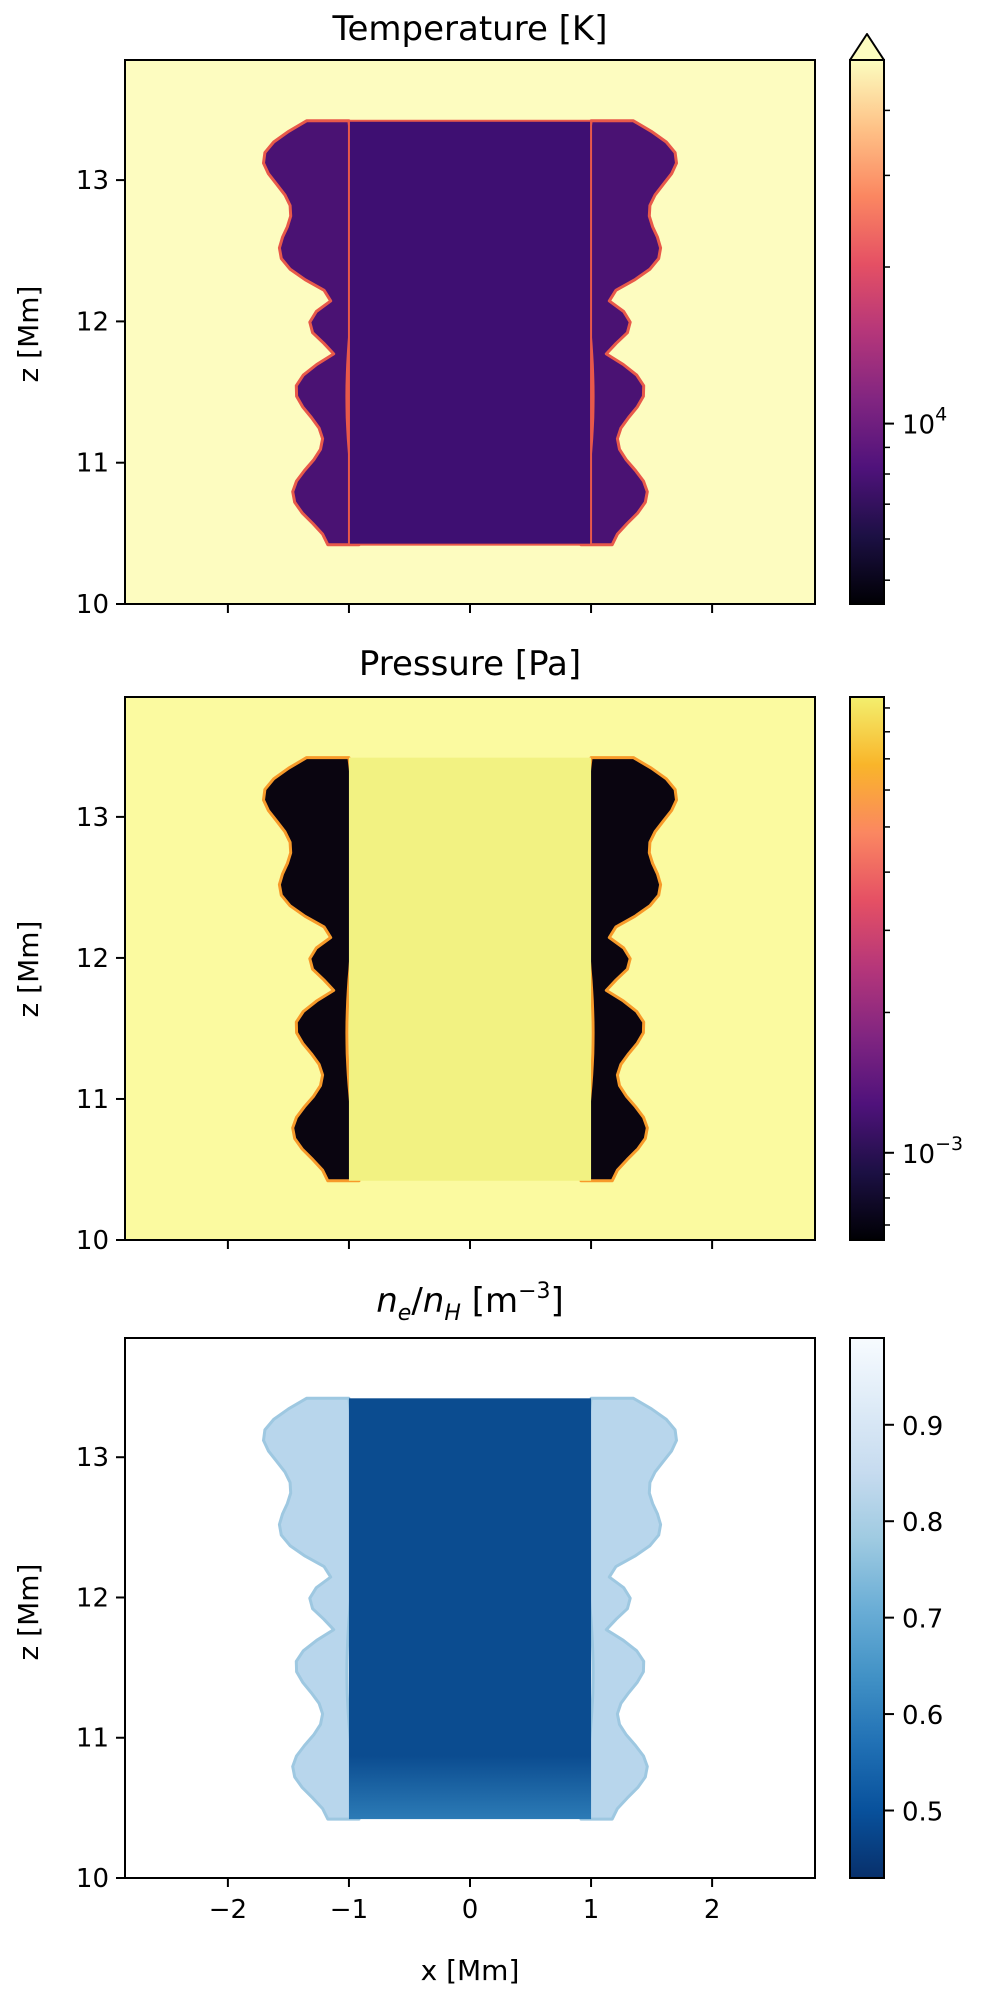  I want to click on x-axis-label: x [Mm], so click(470, 1970).